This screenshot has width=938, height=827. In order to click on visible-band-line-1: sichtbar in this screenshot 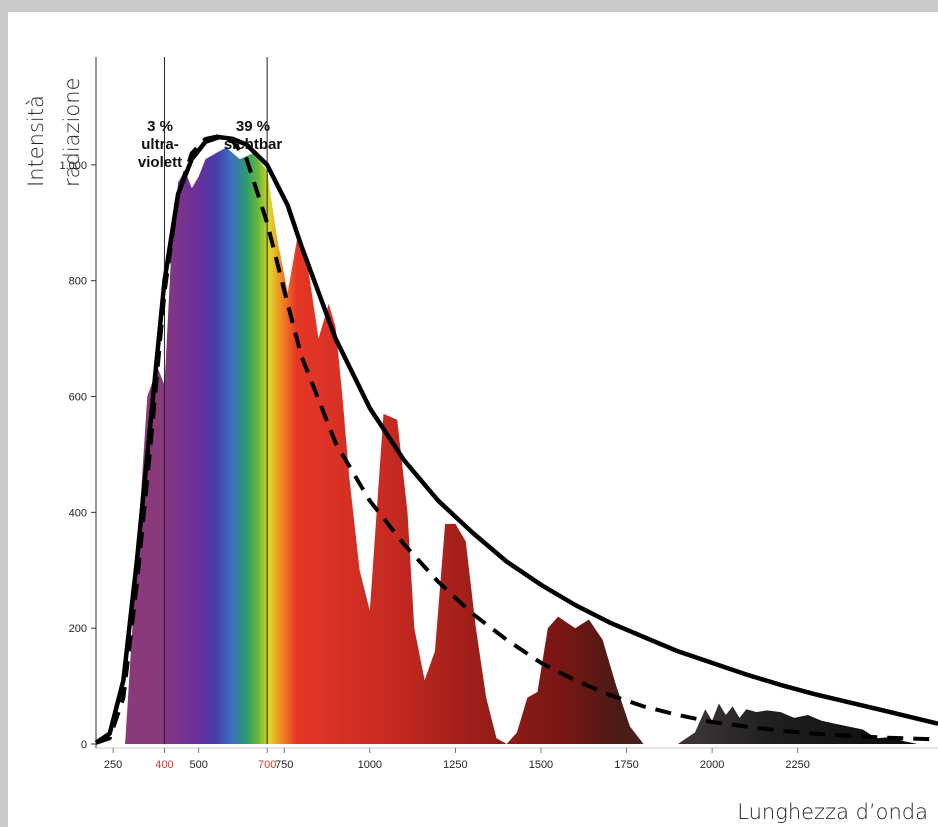, I will do `click(253, 144)`.